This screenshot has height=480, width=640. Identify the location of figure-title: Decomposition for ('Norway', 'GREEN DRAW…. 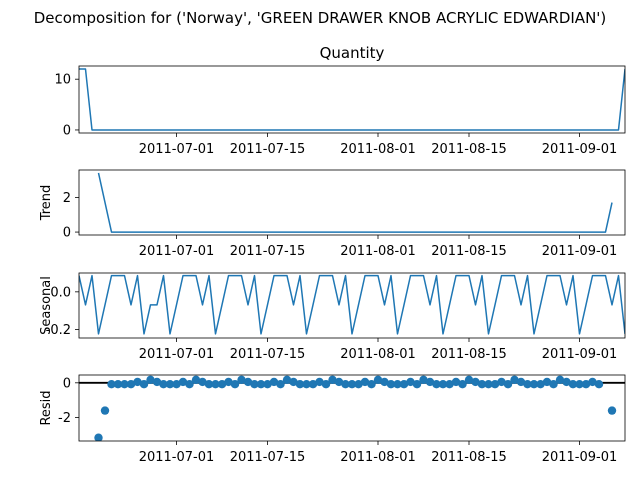
(320, 18).